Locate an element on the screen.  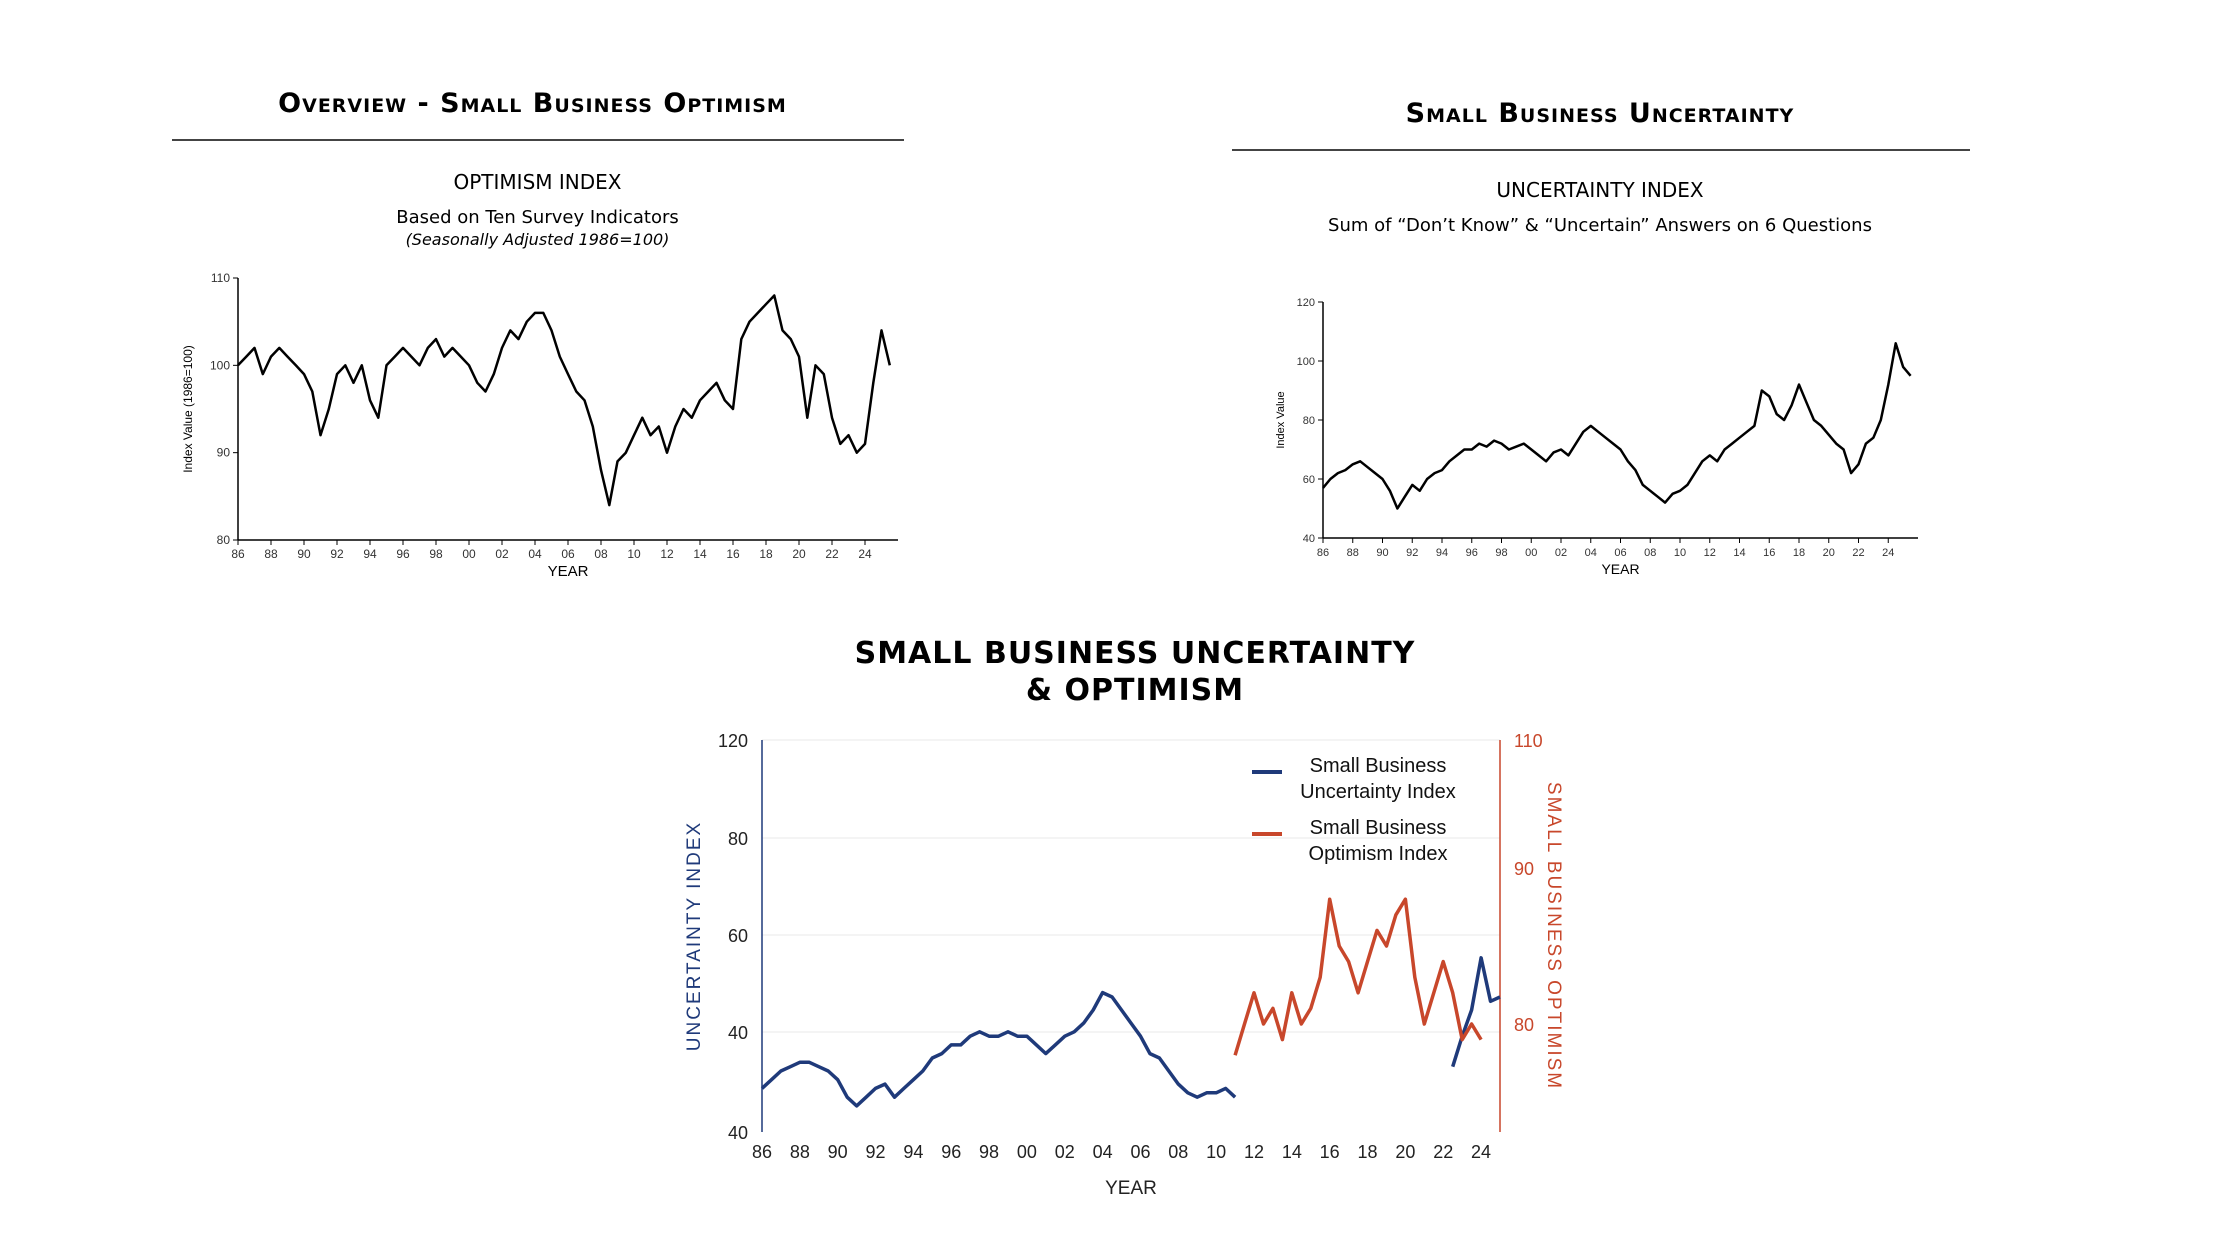
y-tick-label: 100 is located at coordinates (220, 365).